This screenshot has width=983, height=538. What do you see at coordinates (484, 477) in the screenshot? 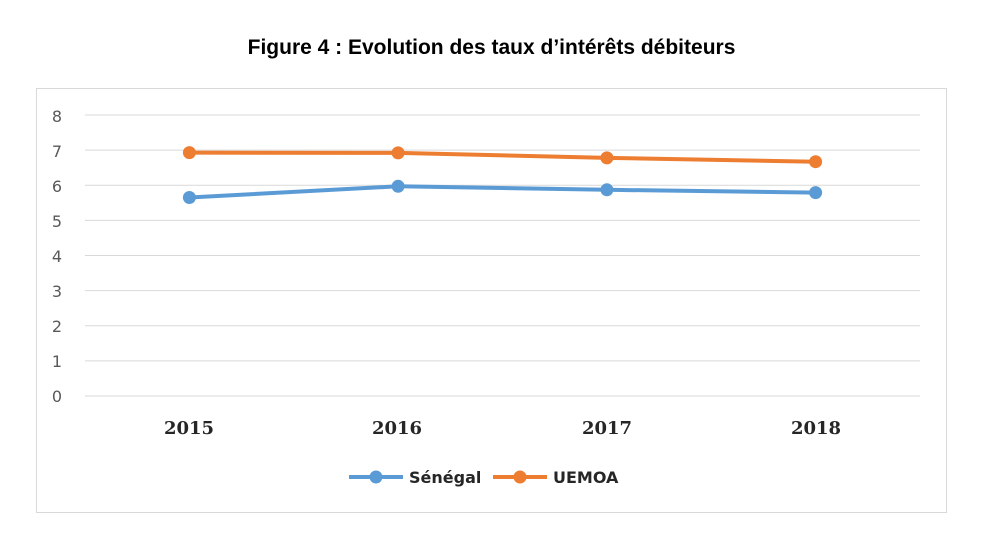
I see `legend: Sénégal UEMOA` at bounding box center [484, 477].